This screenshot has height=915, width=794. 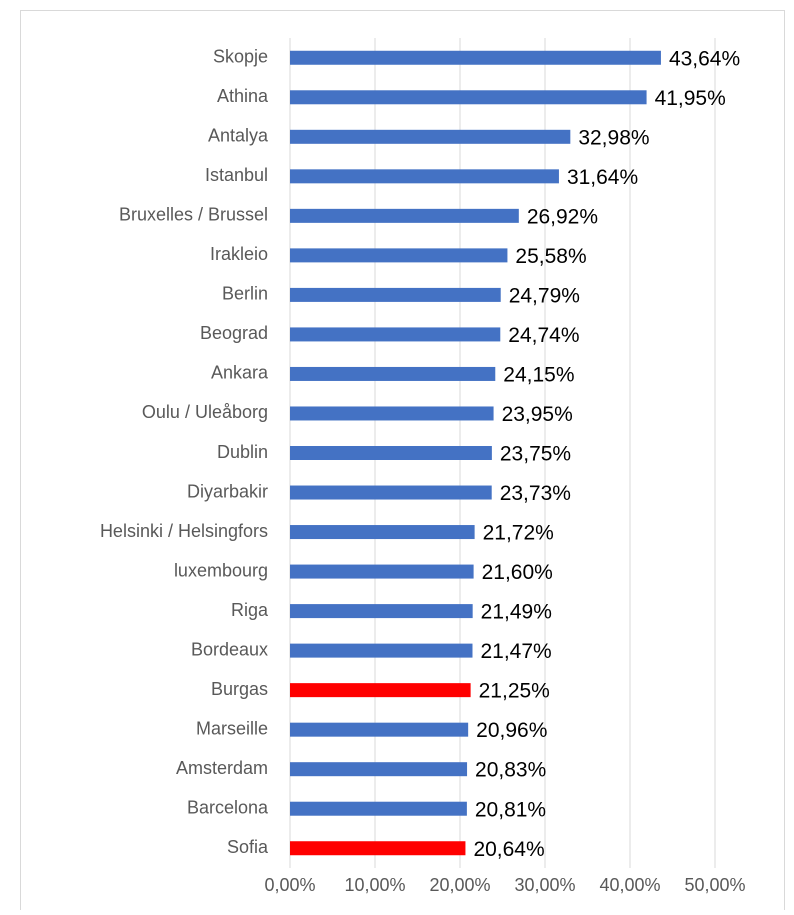 What do you see at coordinates (228, 807) in the screenshot?
I see `y-tick-label: Barcelona` at bounding box center [228, 807].